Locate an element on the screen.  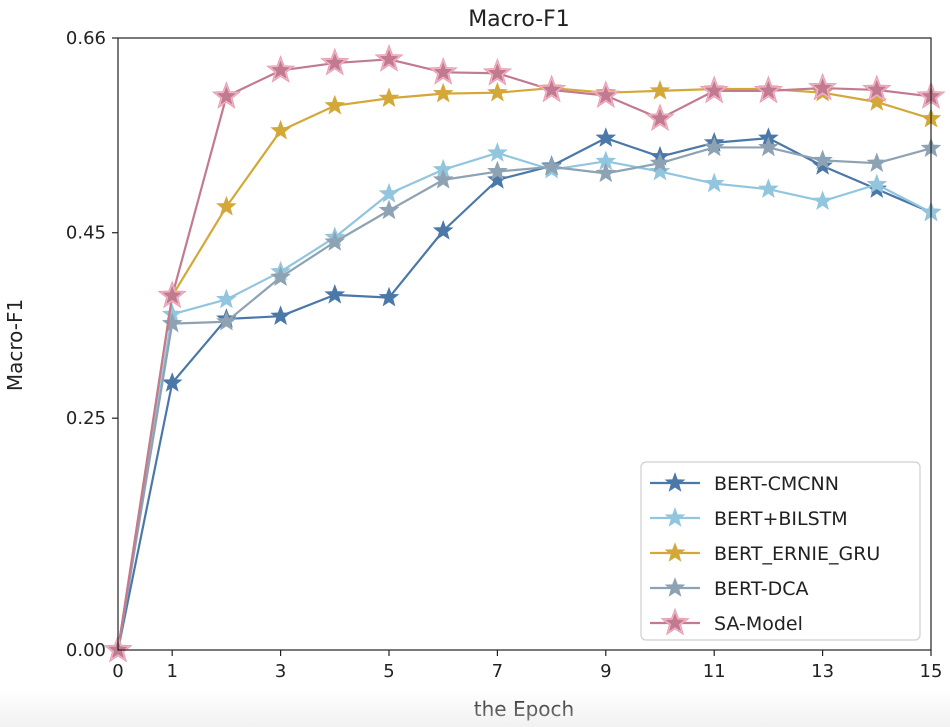
chart-title: Macro-F1 is located at coordinates (519, 19).